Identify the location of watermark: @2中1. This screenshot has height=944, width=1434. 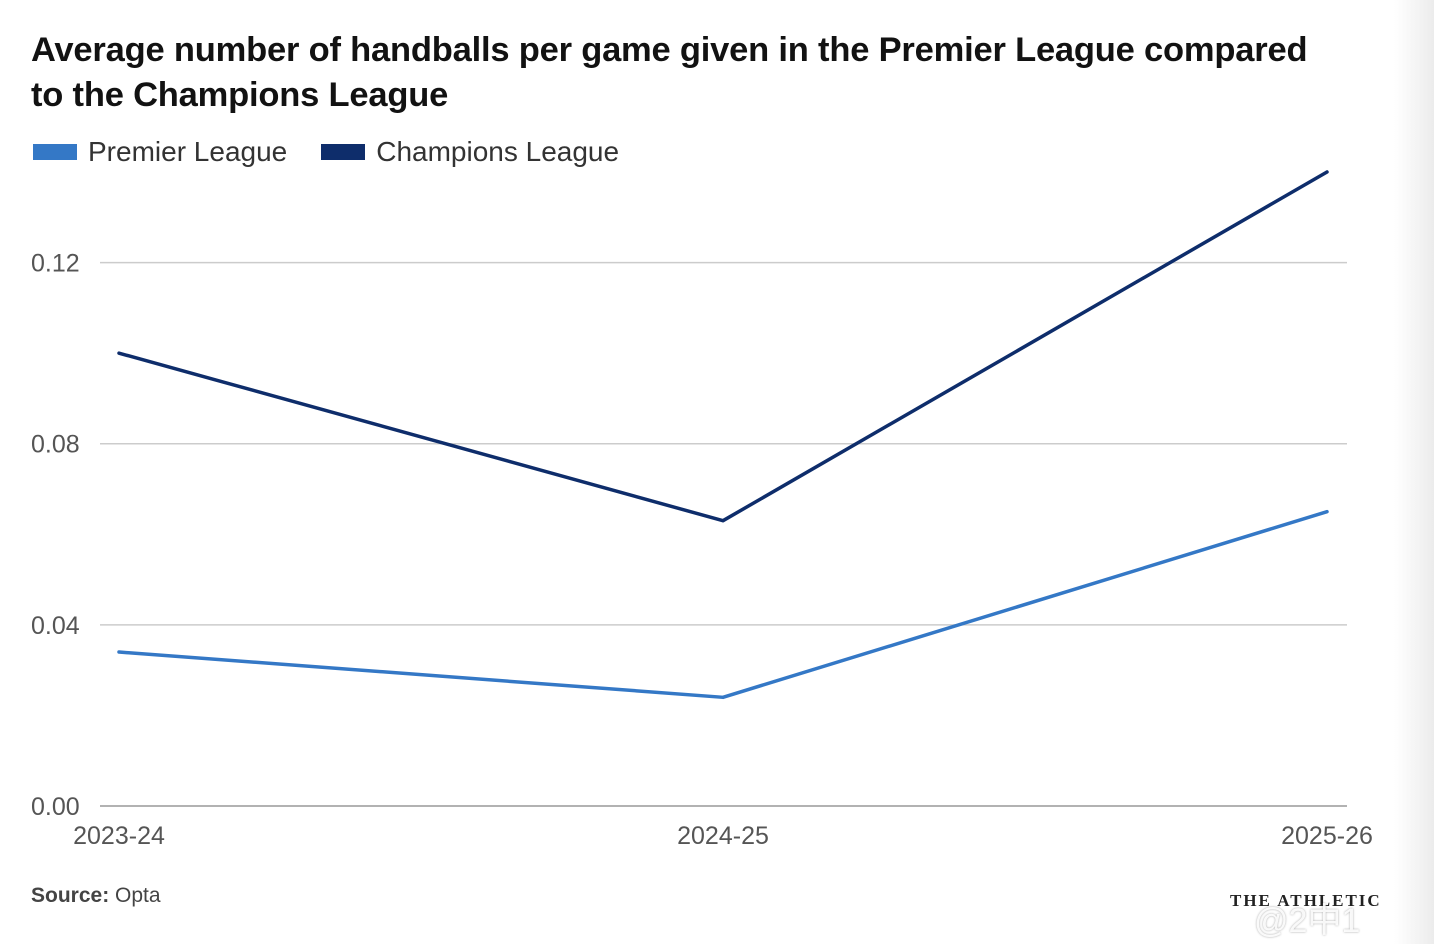
(1307, 921).